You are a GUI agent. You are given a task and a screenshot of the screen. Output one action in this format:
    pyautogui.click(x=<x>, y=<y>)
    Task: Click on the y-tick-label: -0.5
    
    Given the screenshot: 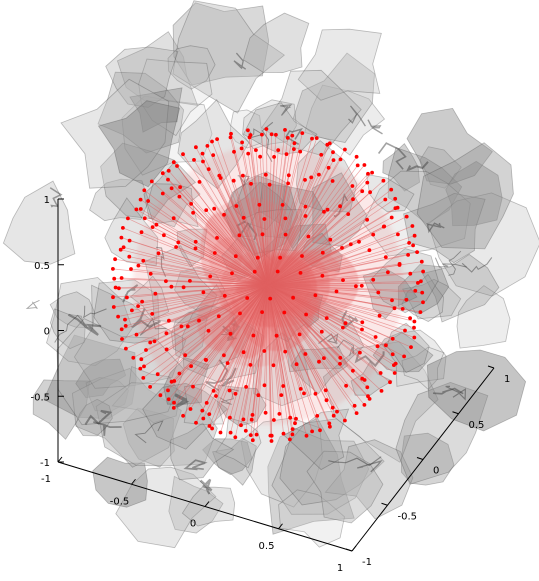 What is the action you would take?
    pyautogui.click(x=408, y=516)
    